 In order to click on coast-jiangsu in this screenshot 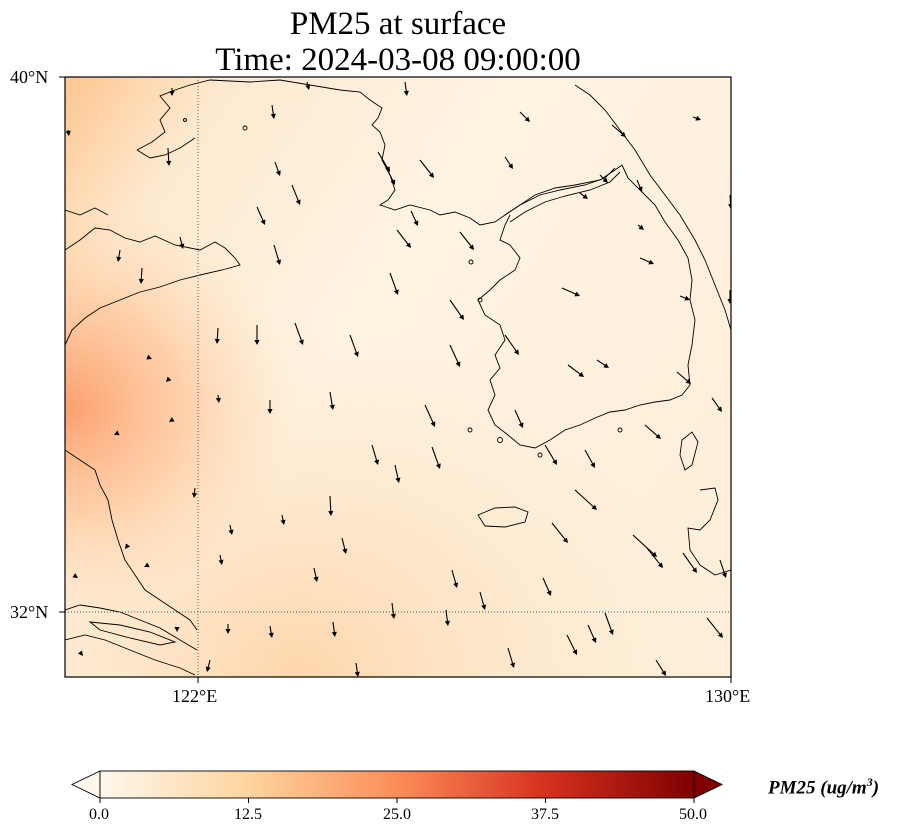, I will do `click(131, 540)`.